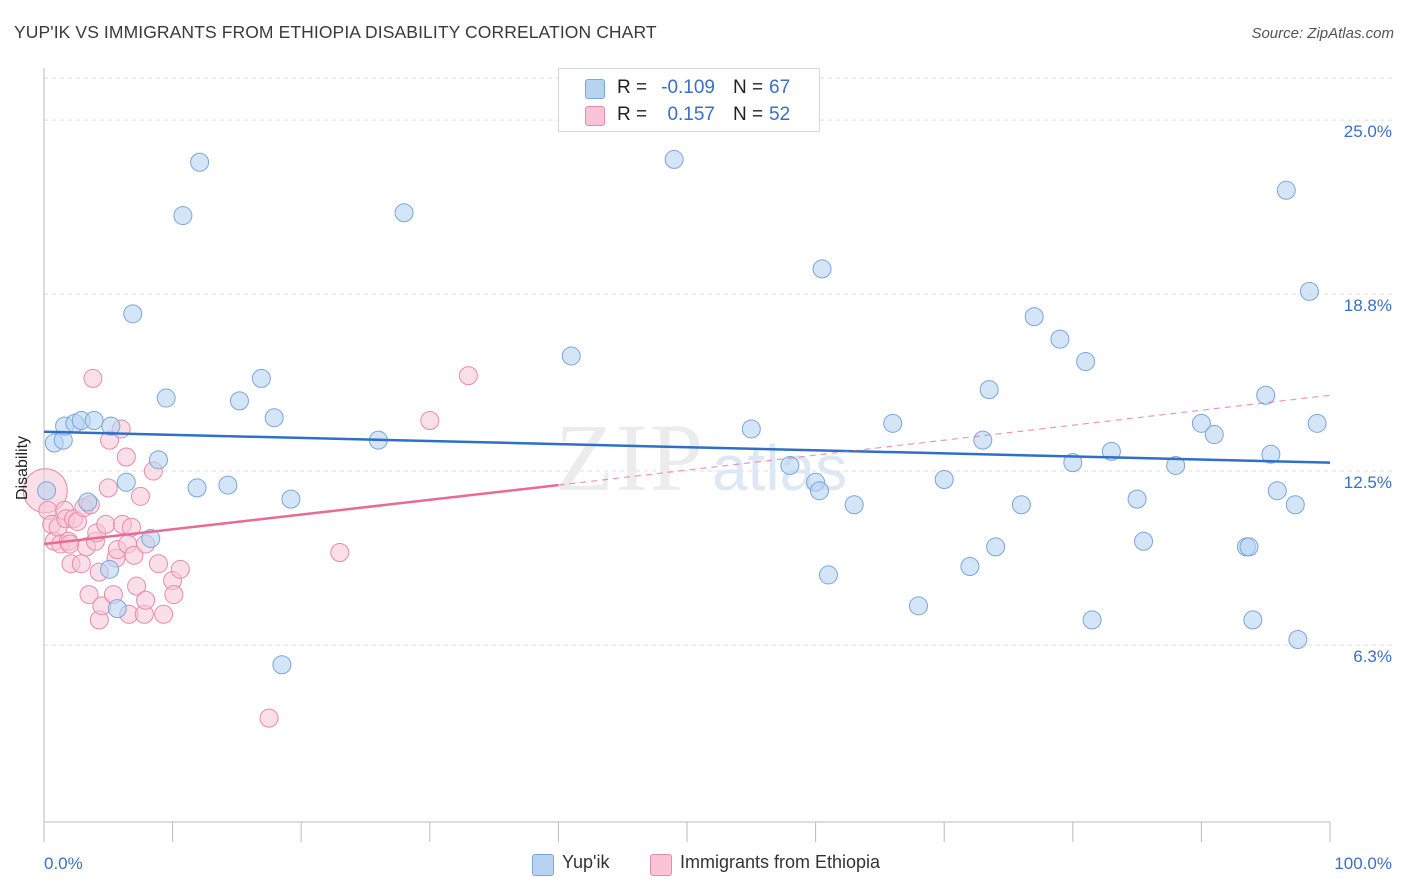  I want to click on y-axis-label: Disability, so click(22, 467).